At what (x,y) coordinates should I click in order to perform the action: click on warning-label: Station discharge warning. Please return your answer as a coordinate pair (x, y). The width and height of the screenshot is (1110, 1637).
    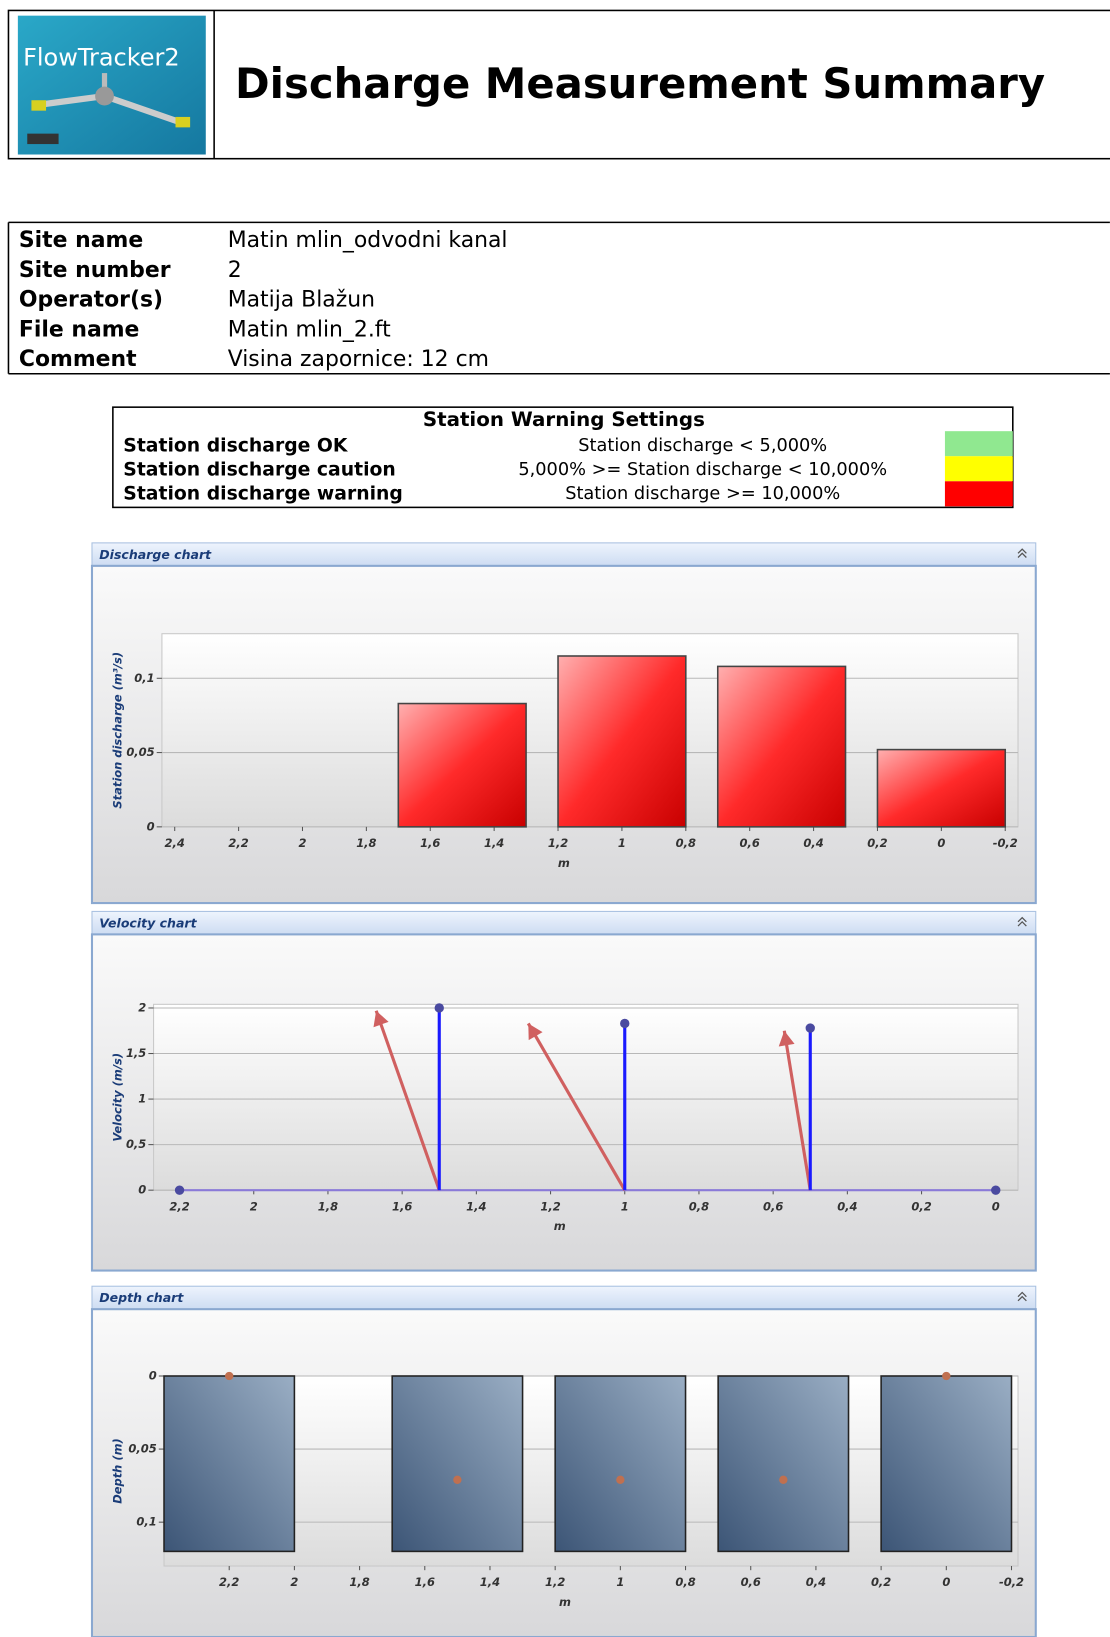
    Looking at the image, I should click on (263, 493).